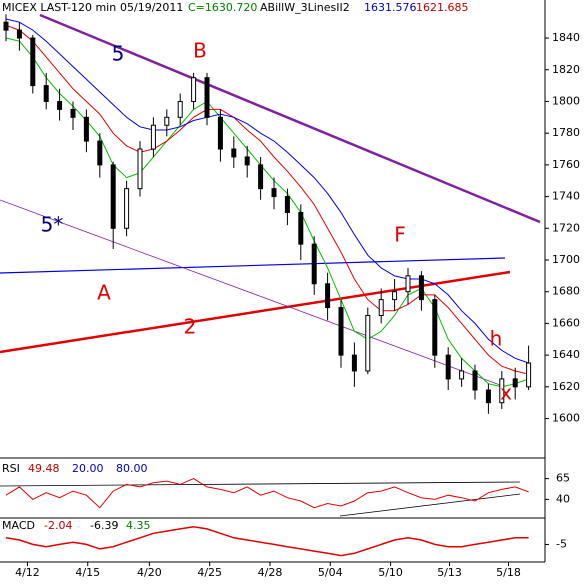 The width and height of the screenshot is (586, 584). What do you see at coordinates (270, 572) in the screenshot?
I see `x-tick-label: 4/28` at bounding box center [270, 572].